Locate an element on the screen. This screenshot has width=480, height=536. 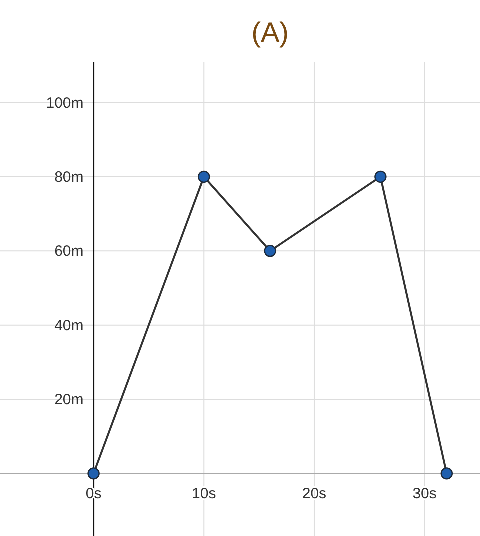
y-tick-label: 80m is located at coordinates (69, 177).